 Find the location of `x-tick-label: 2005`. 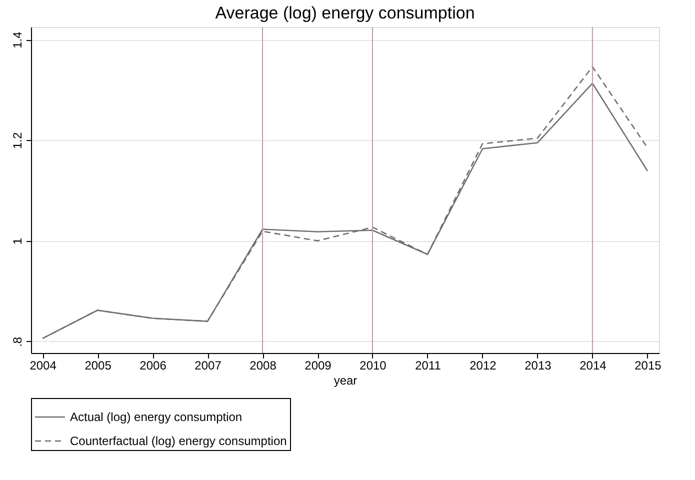

x-tick-label: 2005 is located at coordinates (98, 365).